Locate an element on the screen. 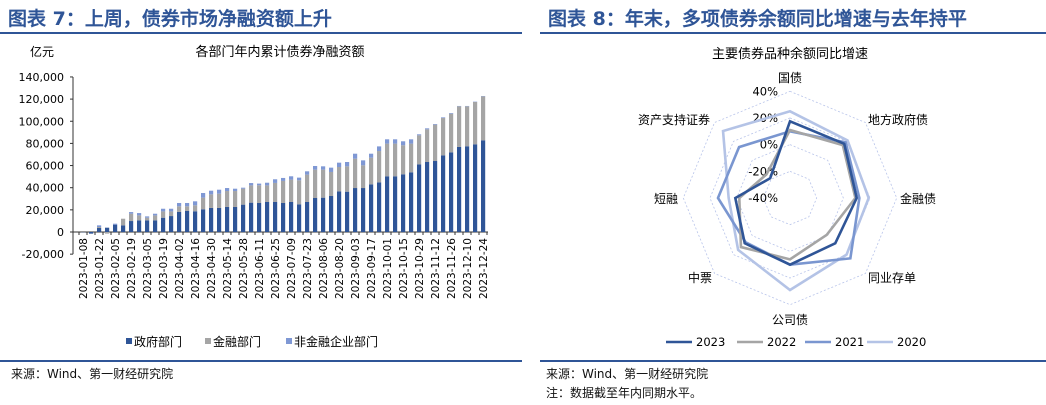 Image resolution: width=1046 pixels, height=405 pixels. x-tick-label: 2023-06-11 is located at coordinates (260, 268).